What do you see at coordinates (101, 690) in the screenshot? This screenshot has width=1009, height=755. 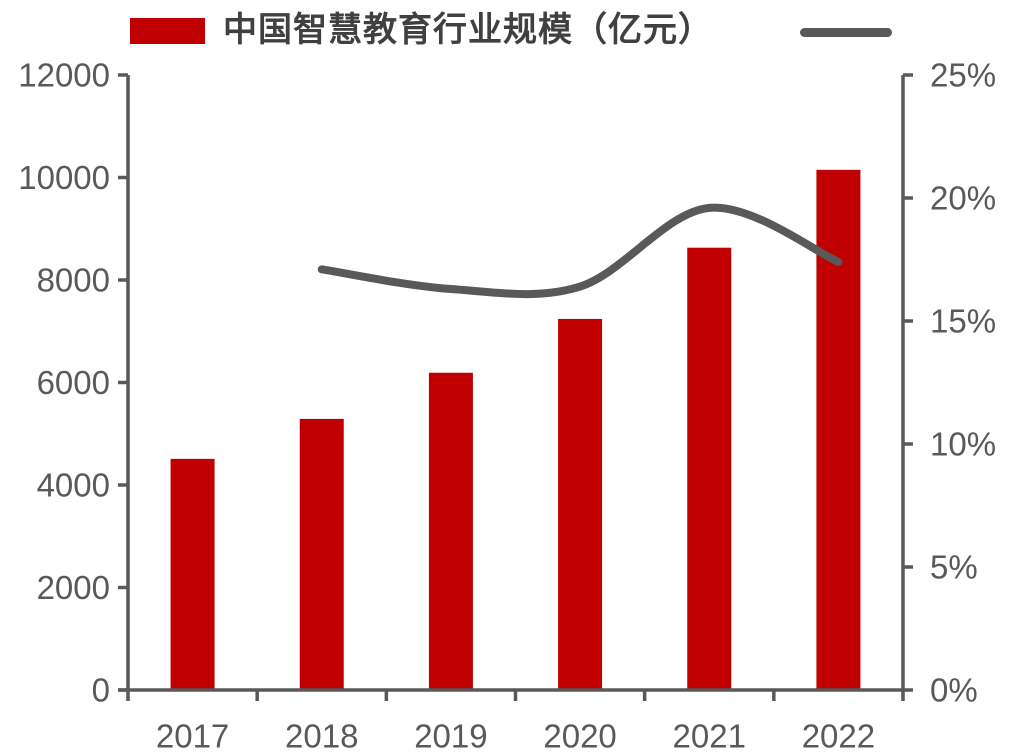 I see `left-axis-tick-label: 0` at bounding box center [101, 690].